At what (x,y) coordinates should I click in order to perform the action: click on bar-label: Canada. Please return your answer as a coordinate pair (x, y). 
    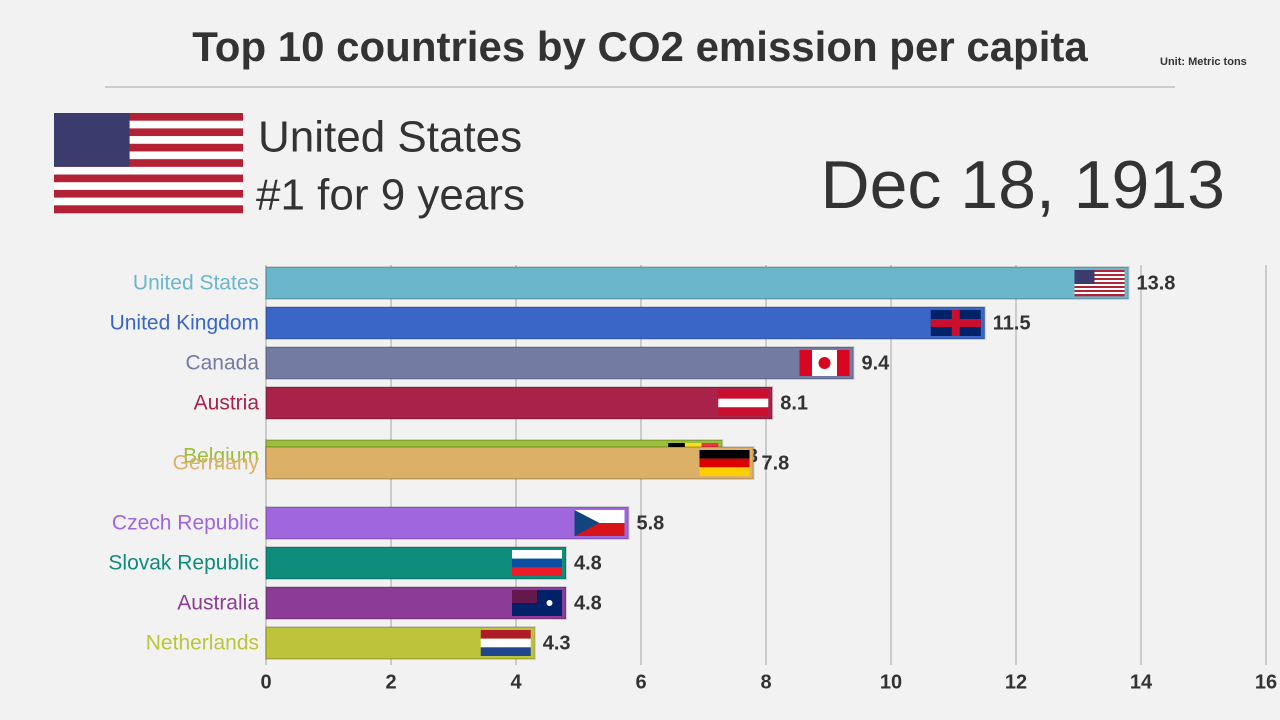
    Looking at the image, I should click on (222, 363).